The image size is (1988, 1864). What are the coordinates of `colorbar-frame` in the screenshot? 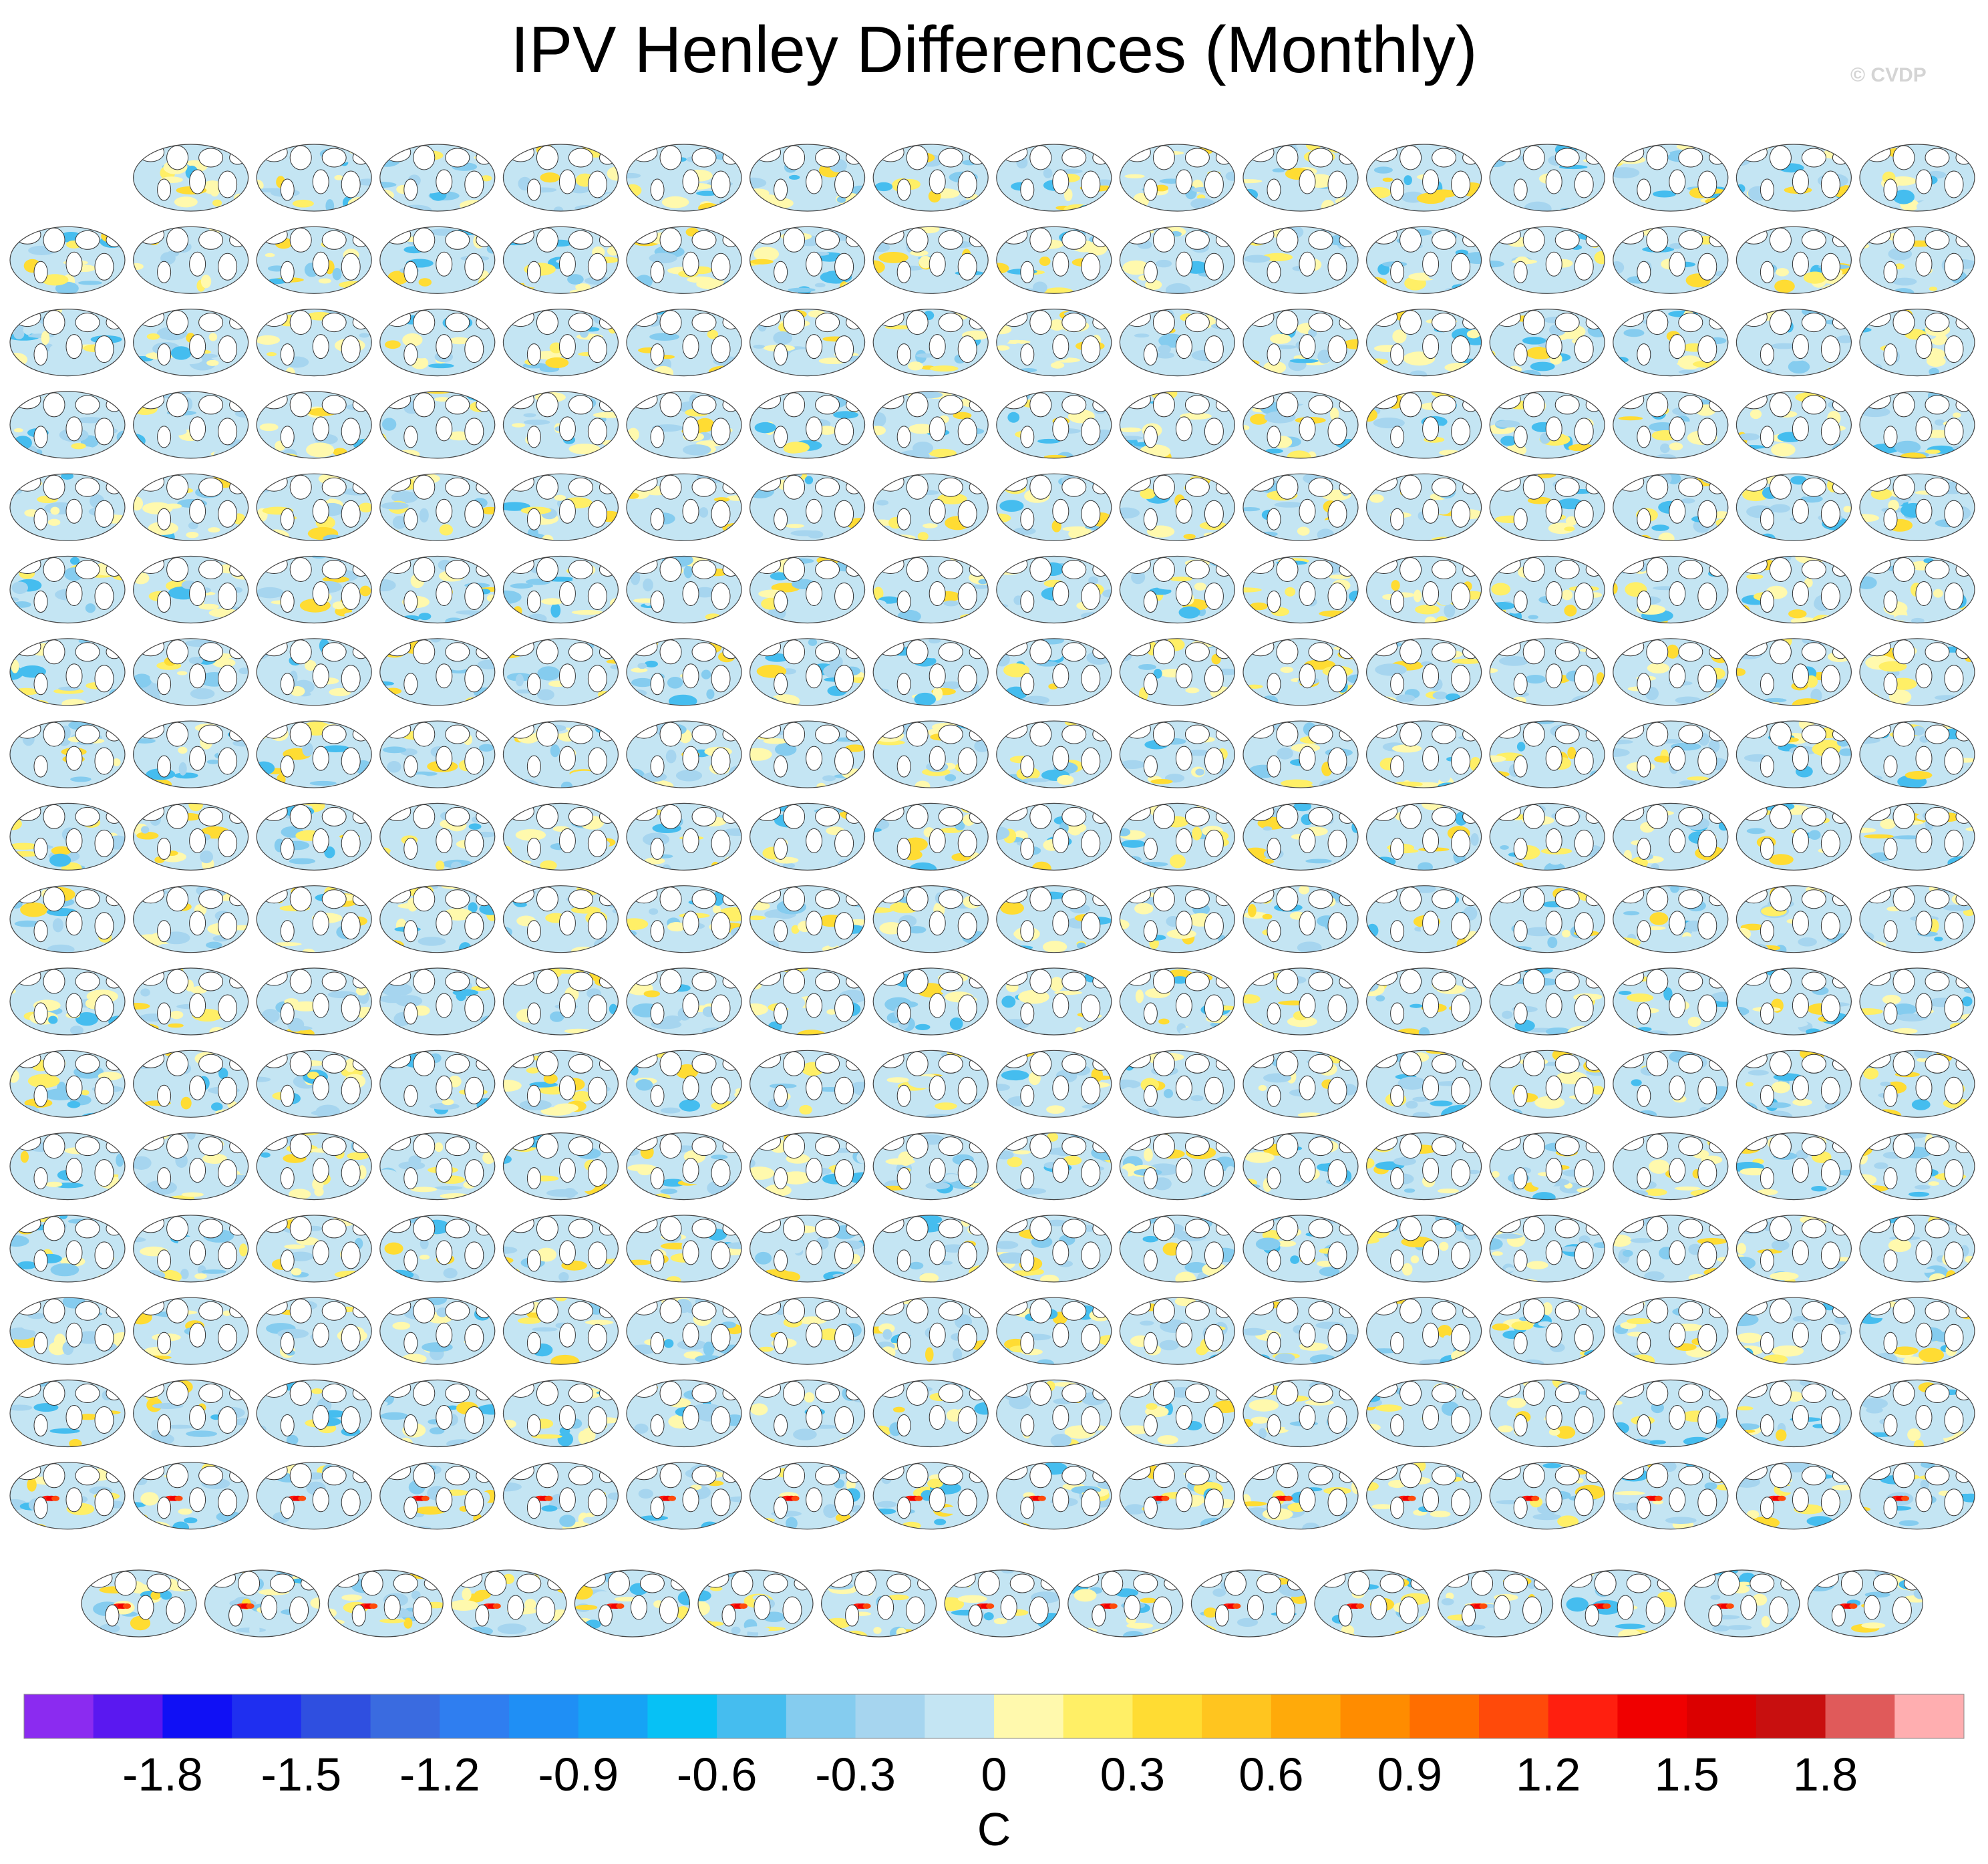 It's located at (994, 1716).